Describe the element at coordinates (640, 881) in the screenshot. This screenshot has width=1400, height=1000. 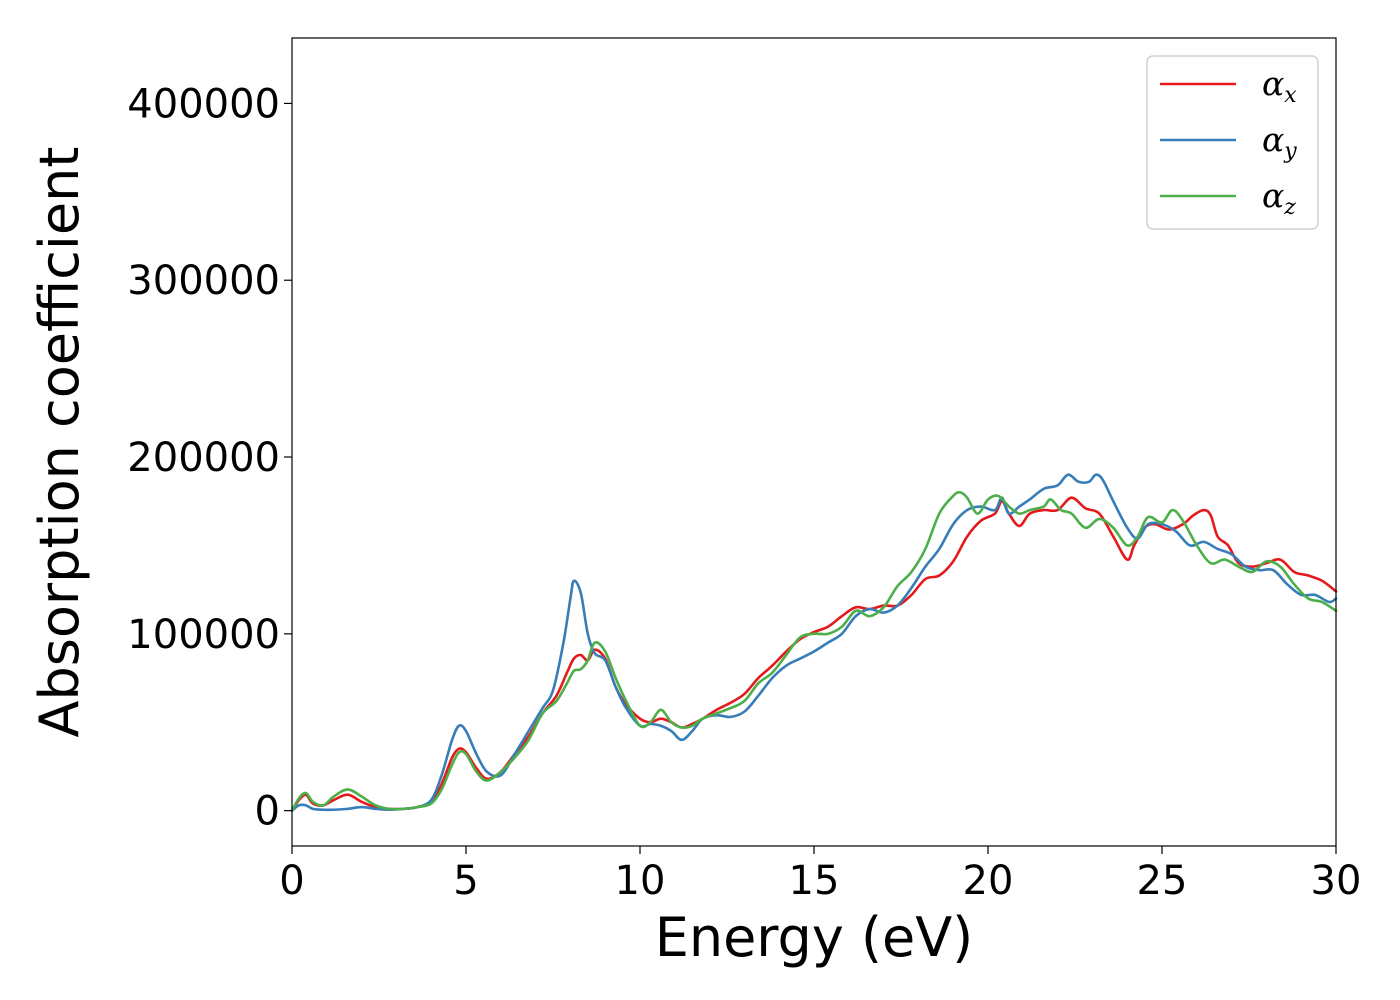
I see `x-tick-label: 10` at that location.